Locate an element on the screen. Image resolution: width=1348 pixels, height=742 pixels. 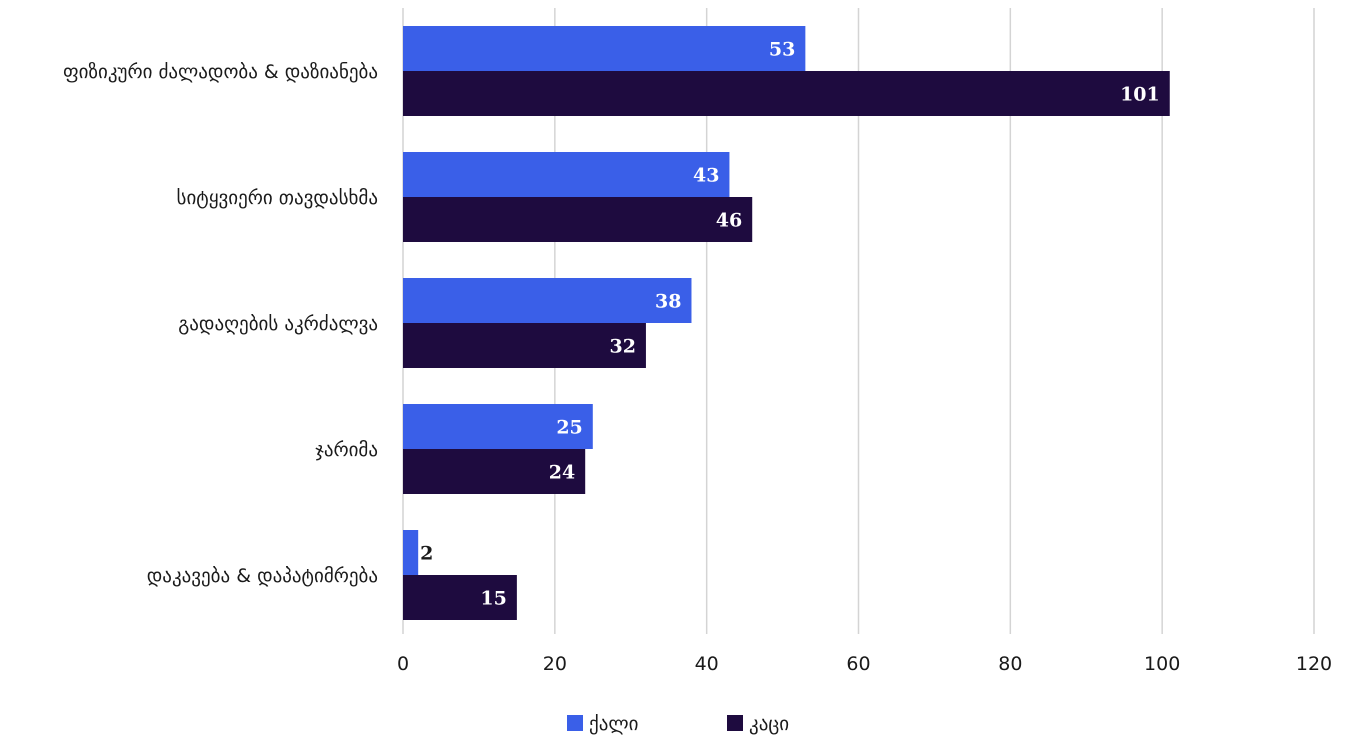
legend-label: კაცი is located at coordinates (769, 724).